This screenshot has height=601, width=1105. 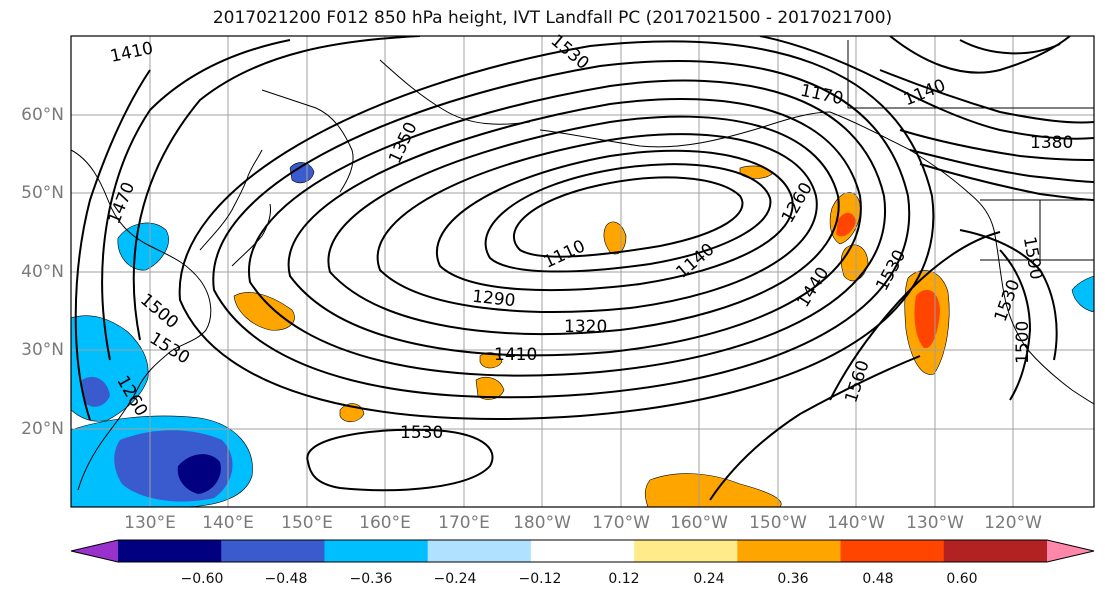 What do you see at coordinates (1082, 294) in the screenshot?
I see `negative-anomaly-east` at bounding box center [1082, 294].